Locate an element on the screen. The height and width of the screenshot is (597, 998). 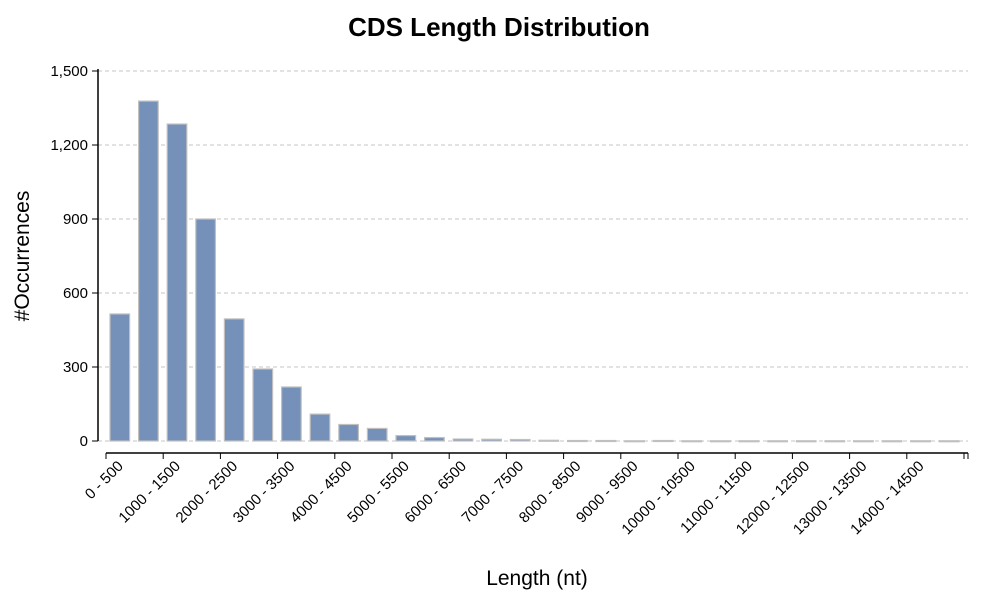
y-tick-label: 300 is located at coordinates (75, 367).